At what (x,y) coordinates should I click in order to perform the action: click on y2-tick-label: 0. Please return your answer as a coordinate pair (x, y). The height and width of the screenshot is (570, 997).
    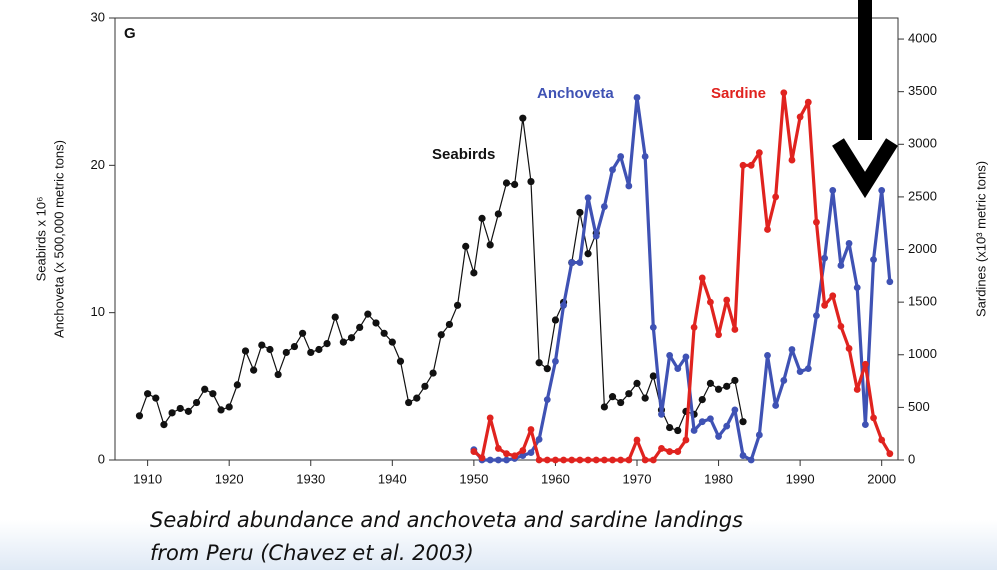
    Looking at the image, I should click on (911, 458).